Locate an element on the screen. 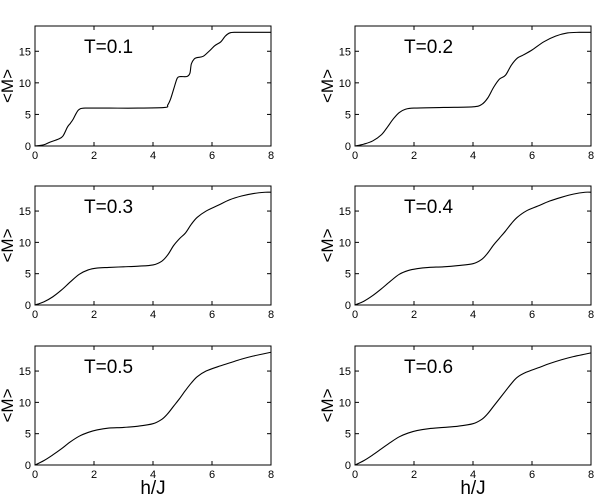 This screenshot has width=599, height=497. panel-6: 0 2 4 6 8 0 5 10 15<M> h/J T=0.6 is located at coordinates (456, 421).